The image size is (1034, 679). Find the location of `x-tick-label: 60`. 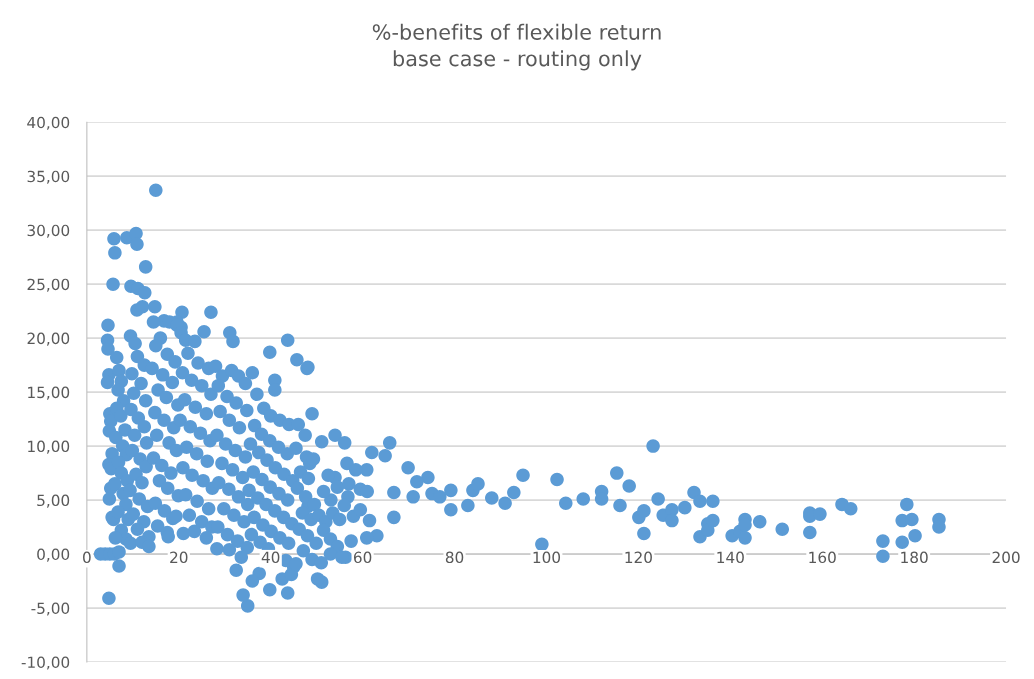

x-tick-label: 60 is located at coordinates (362, 557).